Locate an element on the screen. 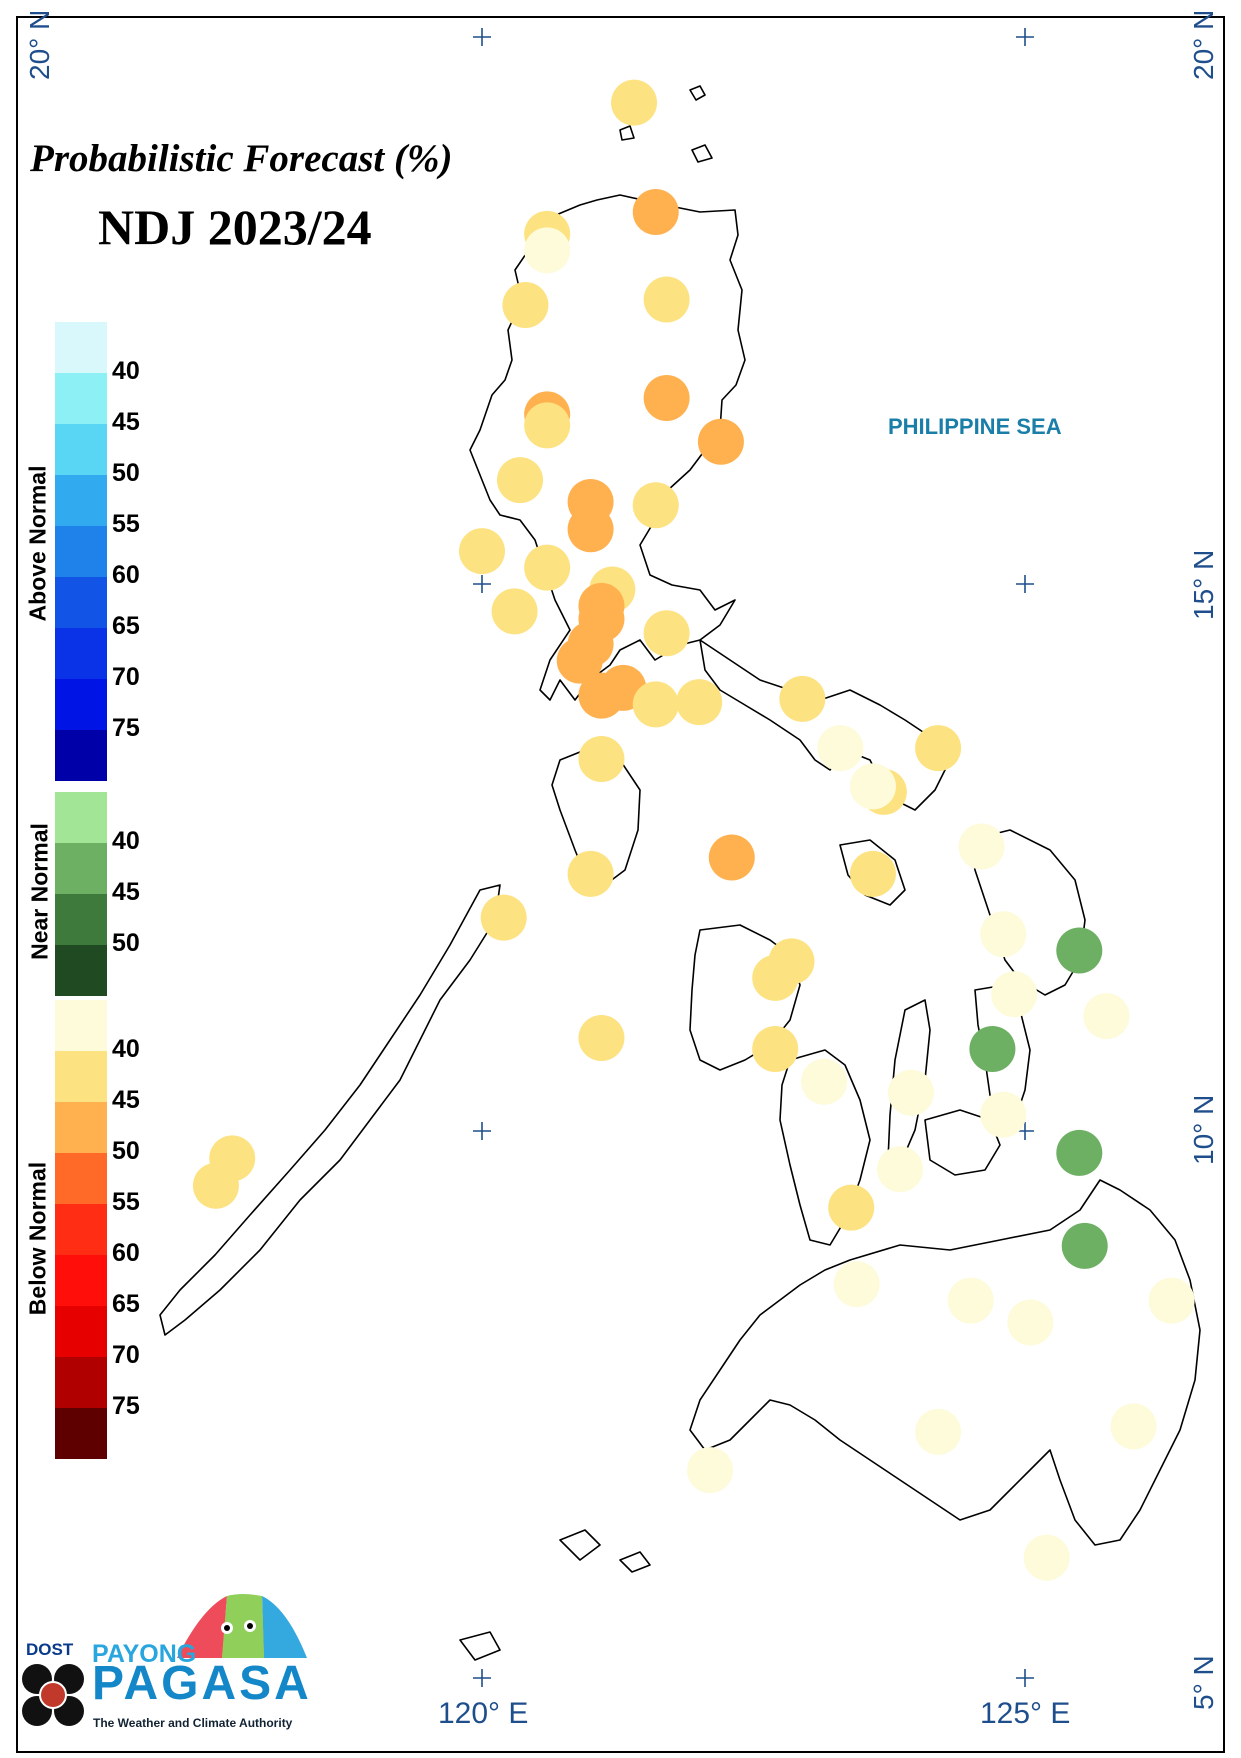 The width and height of the screenshot is (1241, 1758). legend-tick-below: 50 is located at coordinates (126, 1151).